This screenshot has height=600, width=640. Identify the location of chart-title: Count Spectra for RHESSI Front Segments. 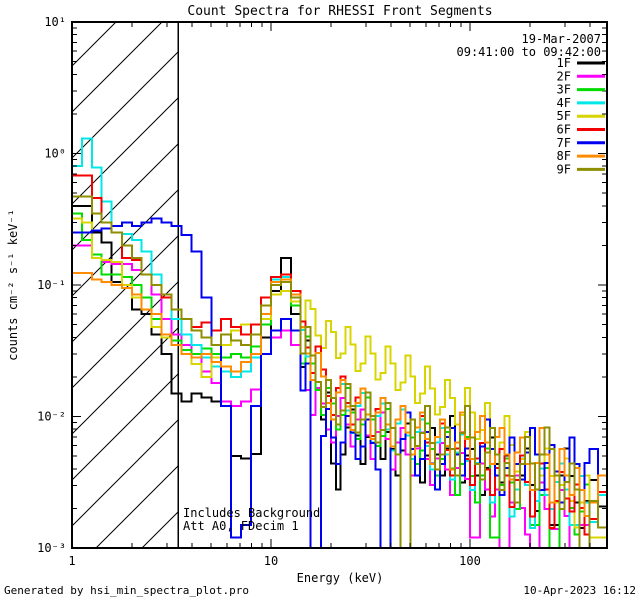
(339, 11).